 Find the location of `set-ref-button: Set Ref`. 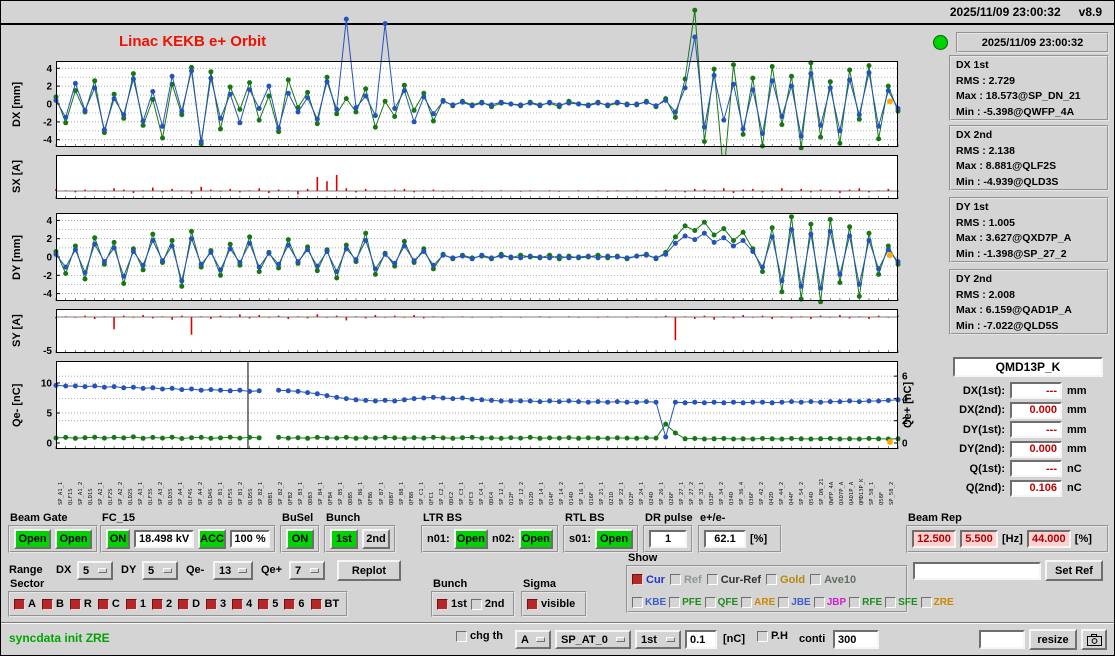

set-ref-button: Set Ref is located at coordinates (1074, 570).